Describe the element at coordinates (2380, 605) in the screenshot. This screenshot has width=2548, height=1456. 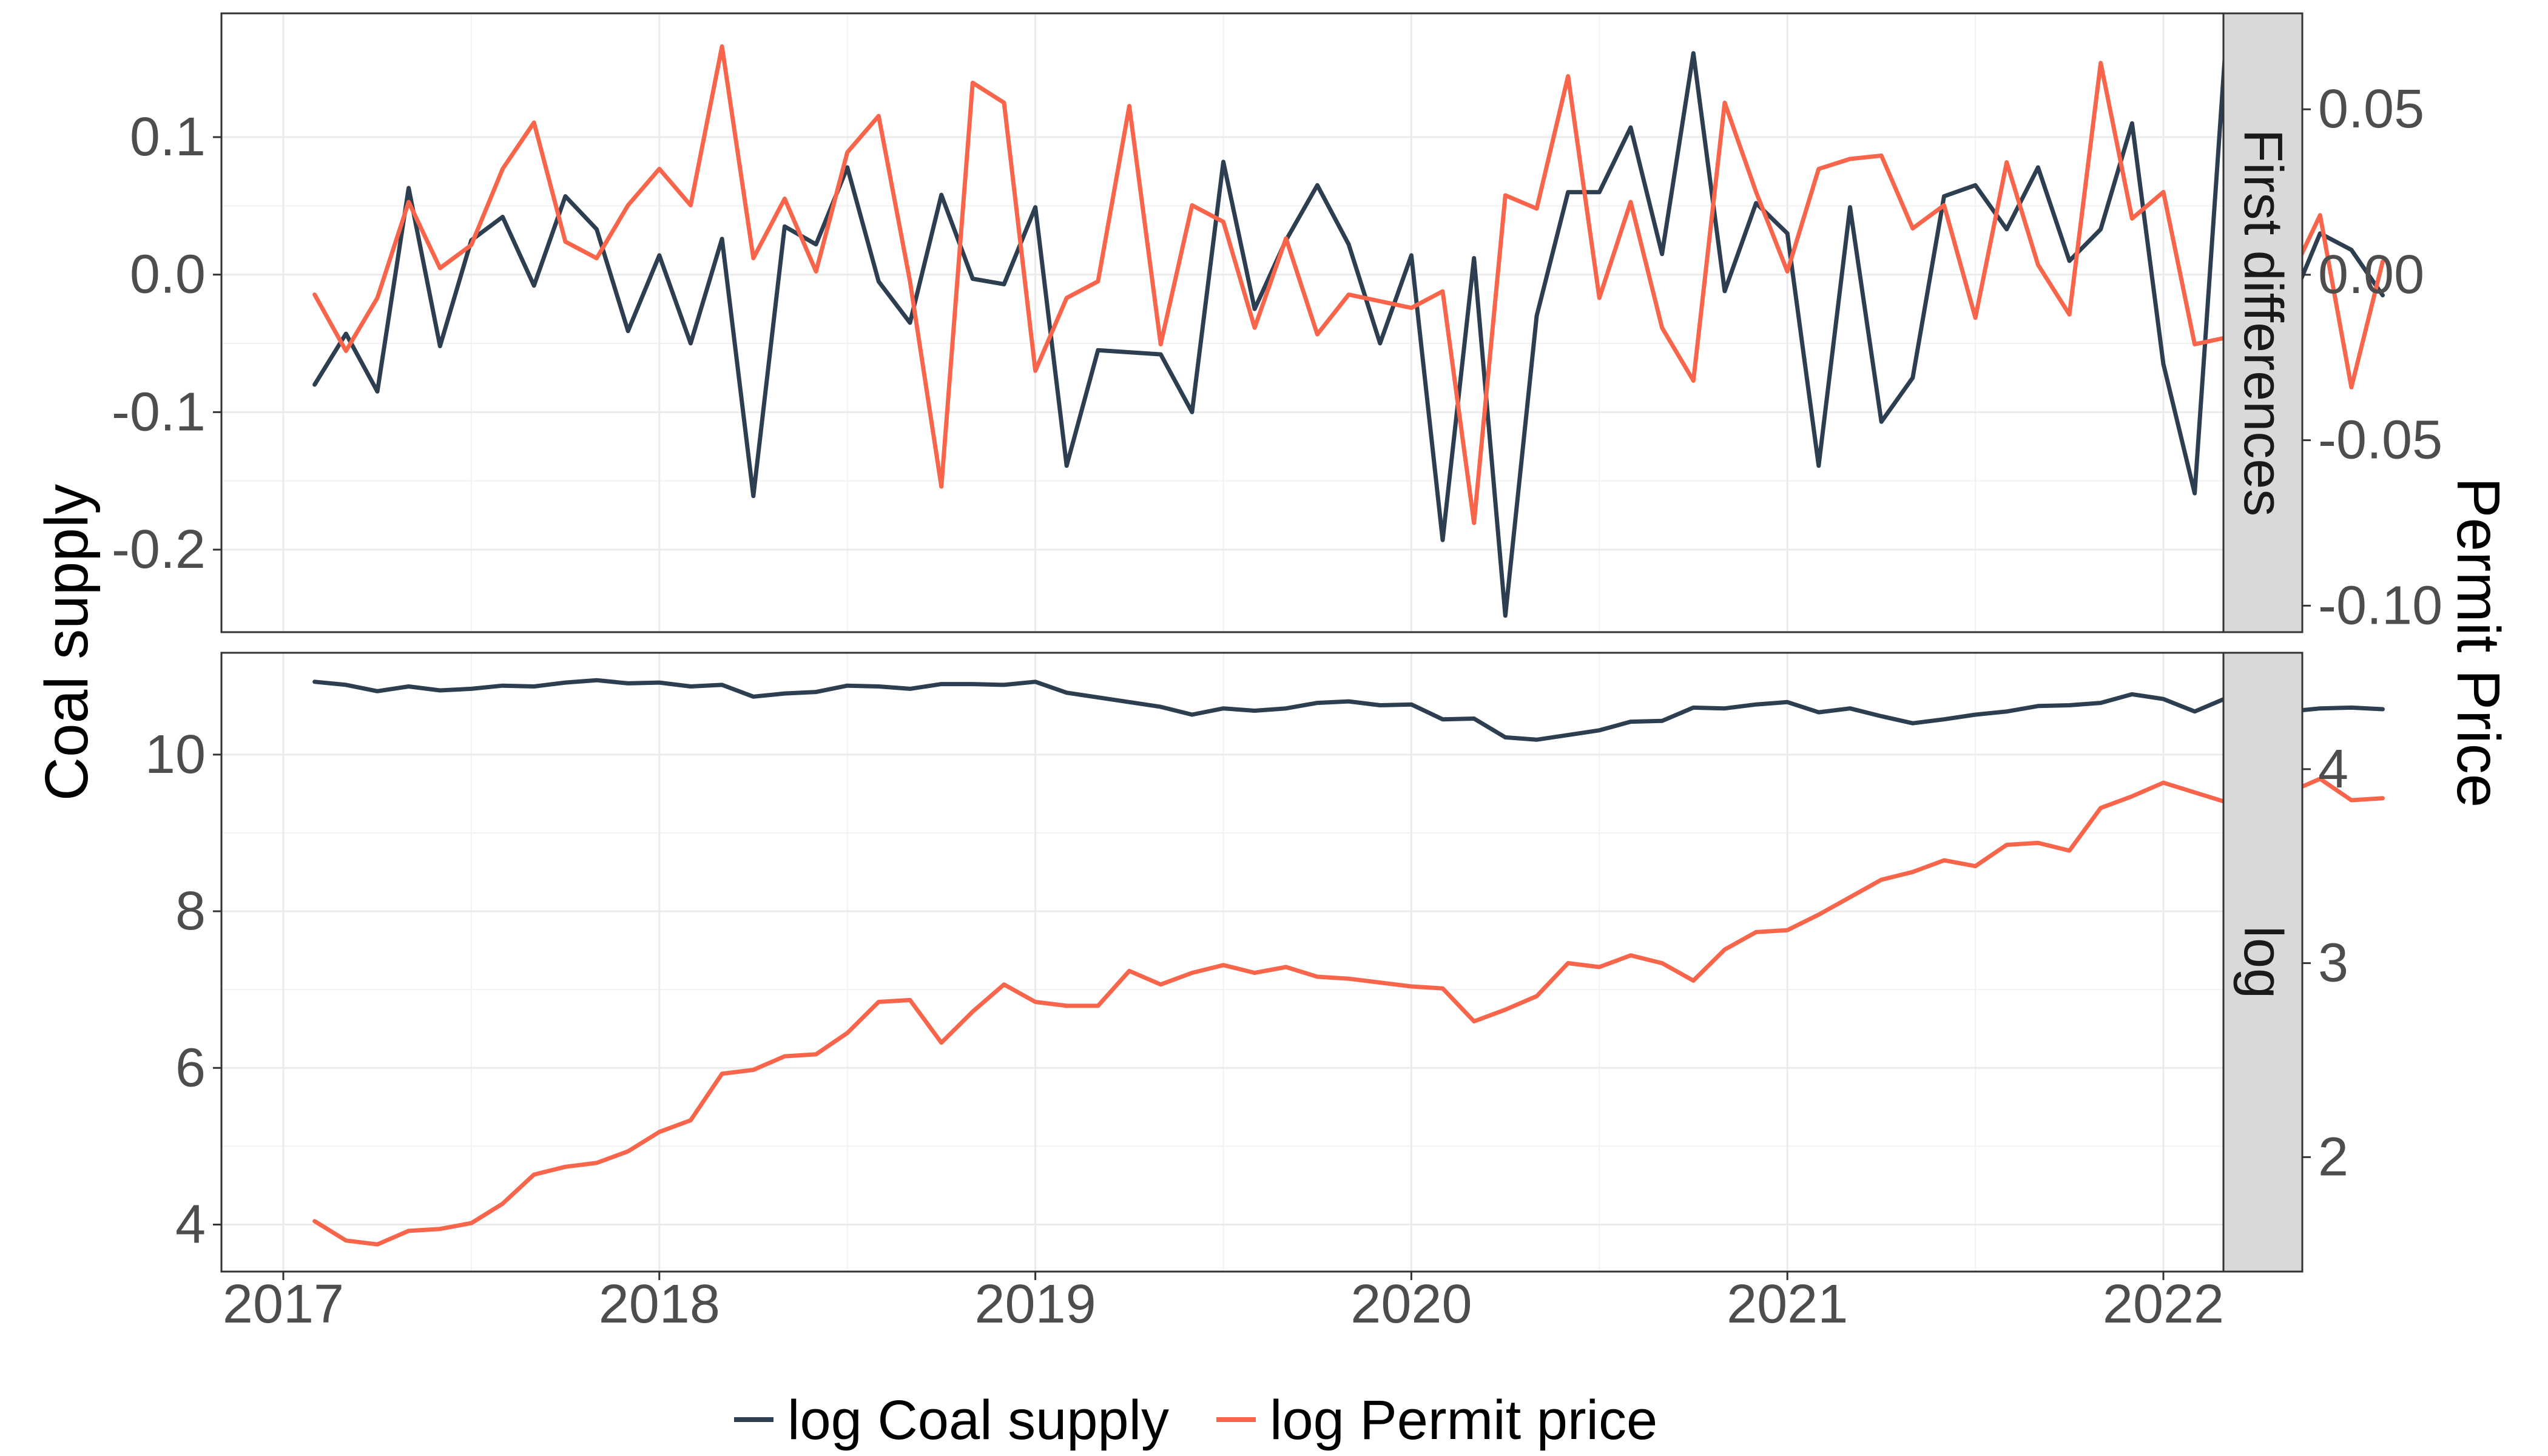
I see `right-y-tick-label: -0.10` at that location.